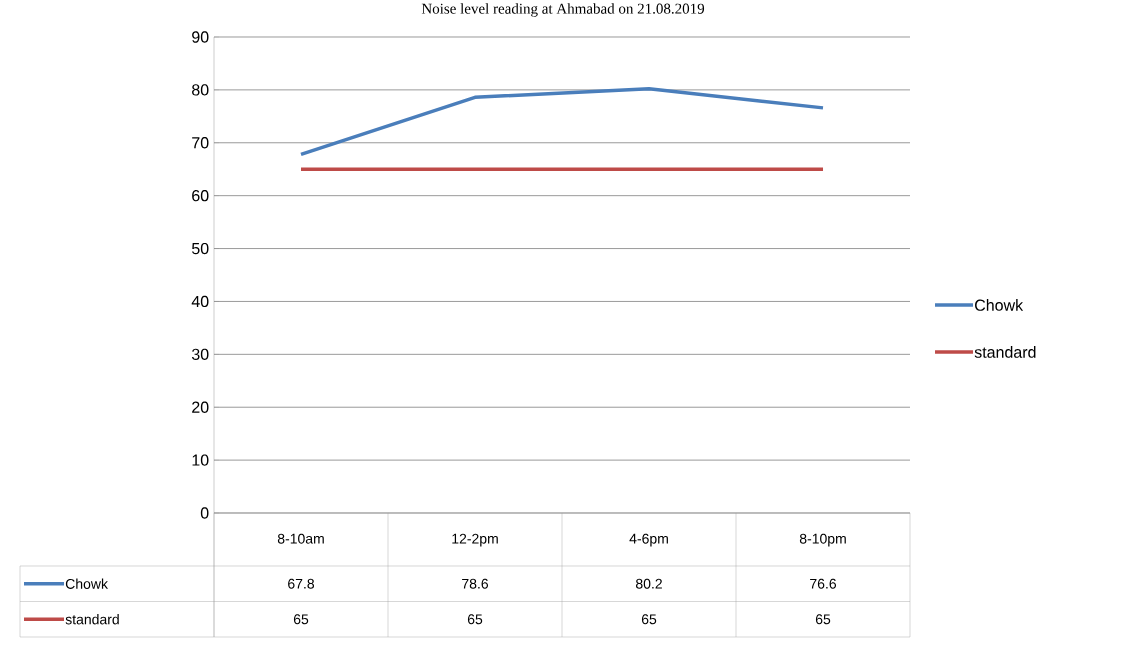 The height and width of the screenshot is (645, 1126). What do you see at coordinates (648, 540) in the screenshot?
I see `x-tick-label: 4-6pm` at bounding box center [648, 540].